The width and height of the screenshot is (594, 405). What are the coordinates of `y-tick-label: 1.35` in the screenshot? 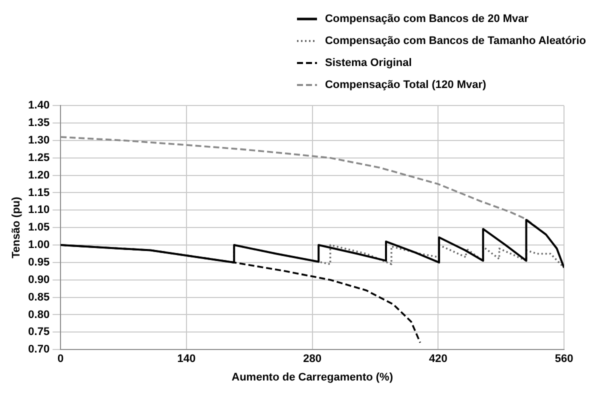 It's located at (39, 123).